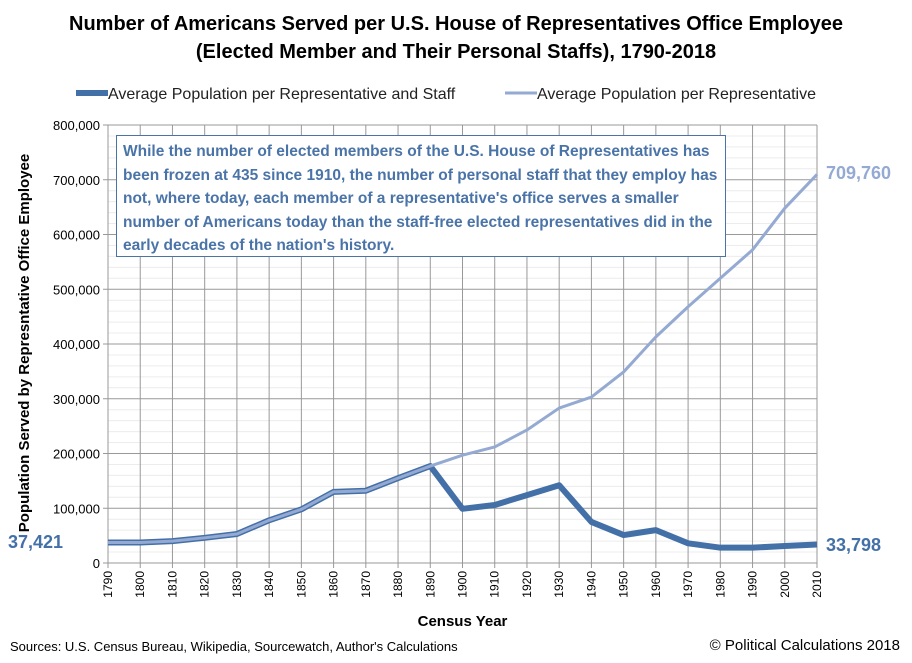  What do you see at coordinates (804, 645) in the screenshot?
I see `copyright: © Political Calculations 2018` at bounding box center [804, 645].